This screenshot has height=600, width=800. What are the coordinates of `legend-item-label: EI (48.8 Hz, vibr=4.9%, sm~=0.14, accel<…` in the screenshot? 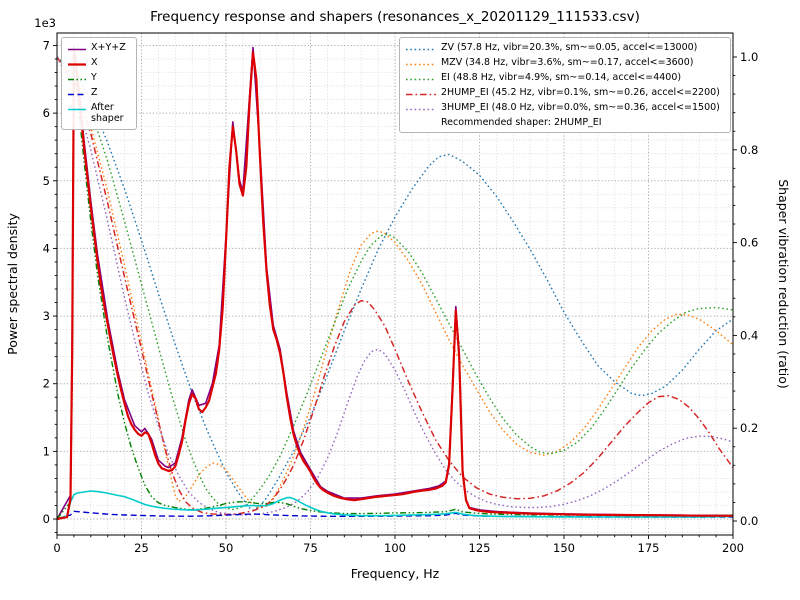 It's located at (561, 77).